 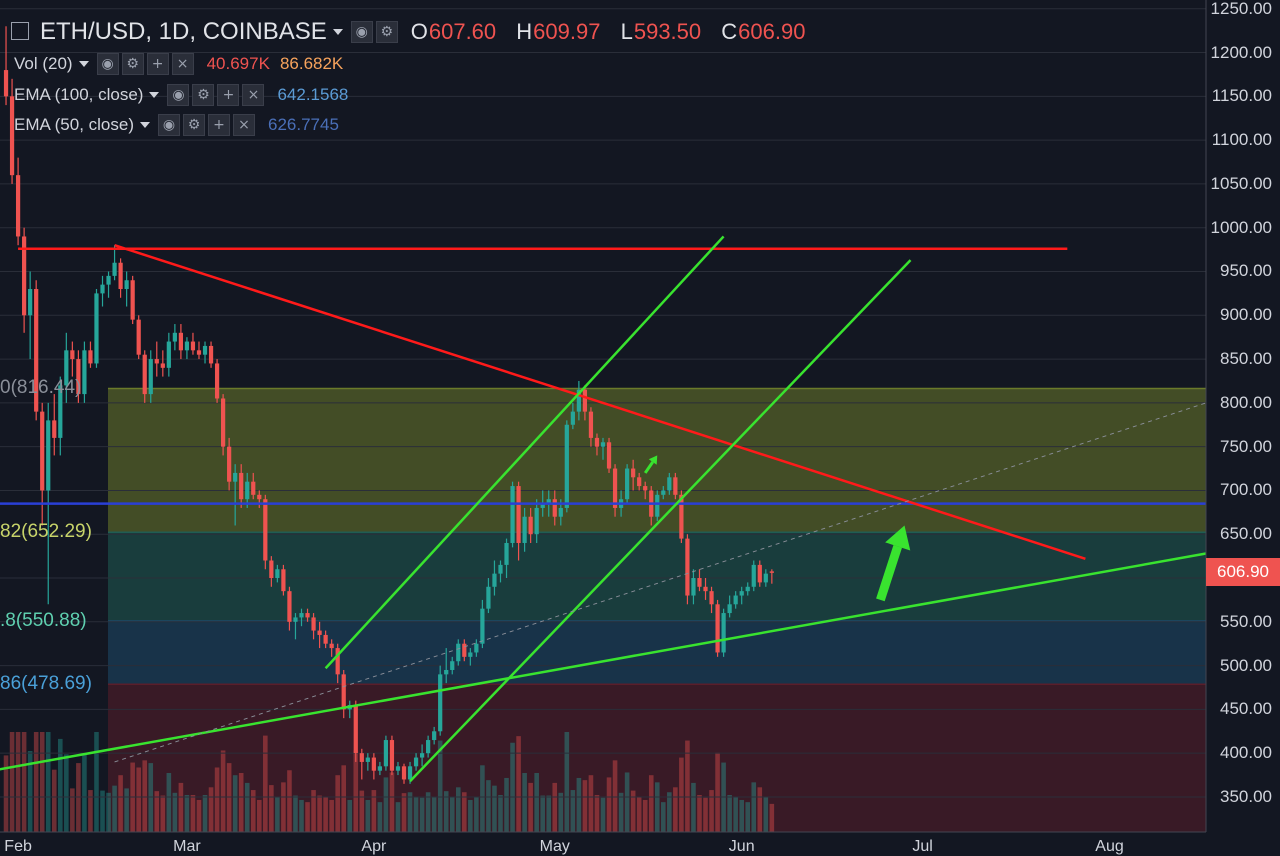 What do you see at coordinates (1241, 96) in the screenshot?
I see `price-tick-label: 1150.00` at bounding box center [1241, 96].